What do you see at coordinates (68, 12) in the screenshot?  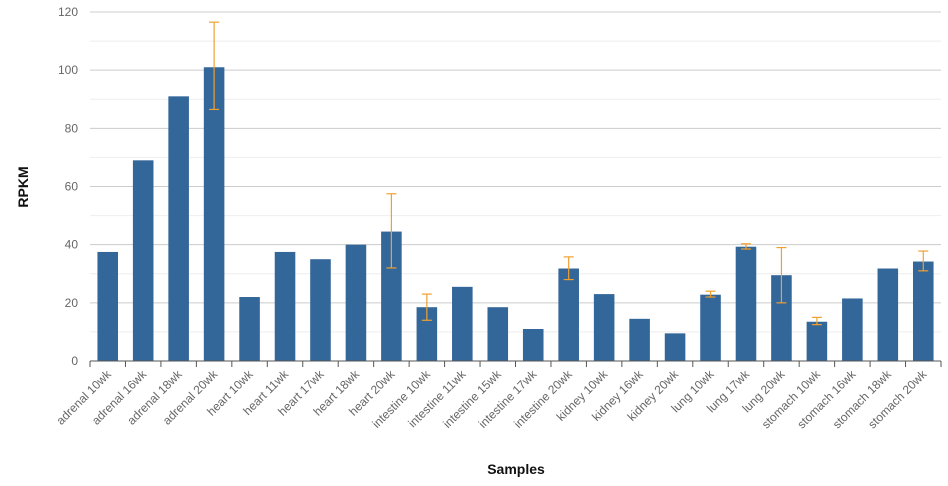 I see `y-tick-label: 120` at bounding box center [68, 12].